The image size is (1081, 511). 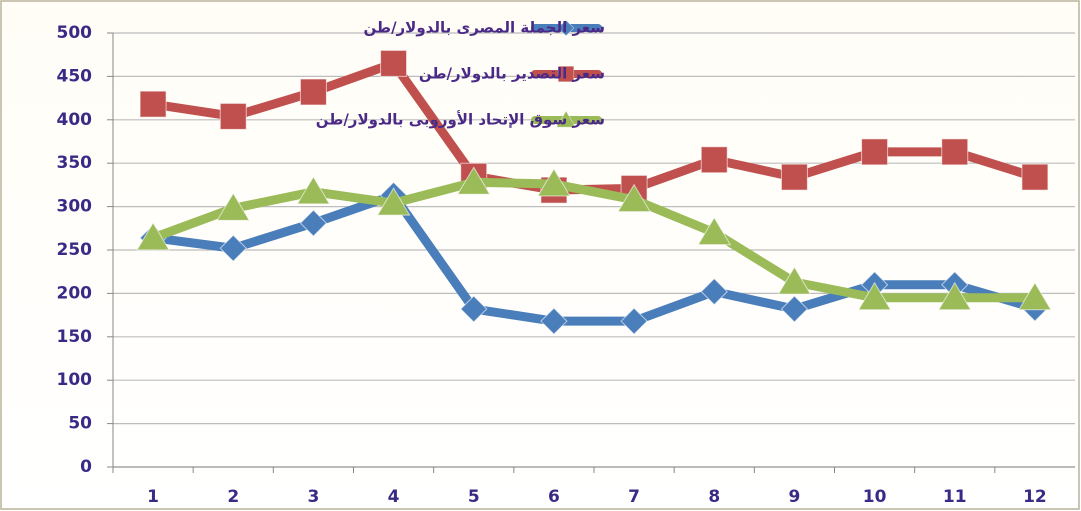 What do you see at coordinates (75, 120) in the screenshot?
I see `y-tick-label: 400` at bounding box center [75, 120].